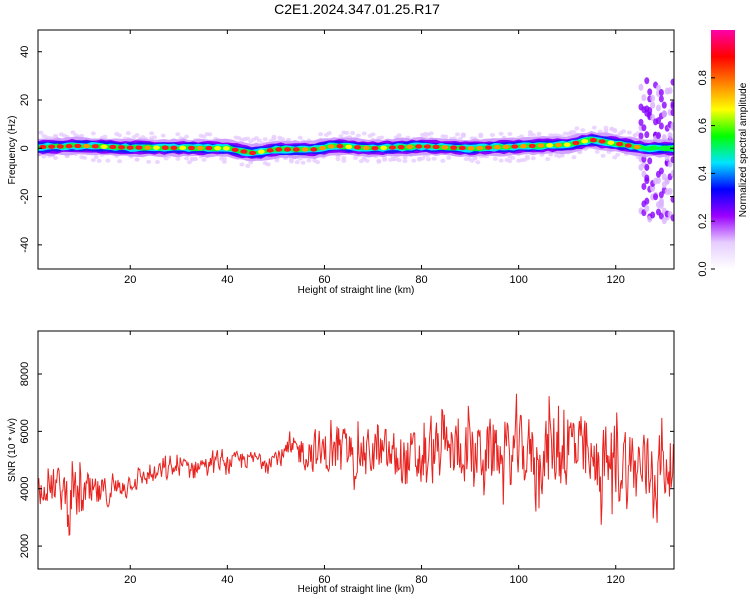 This screenshot has width=750, height=600. I want to click on spectrogram-x-tick-label: 60, so click(324, 280).